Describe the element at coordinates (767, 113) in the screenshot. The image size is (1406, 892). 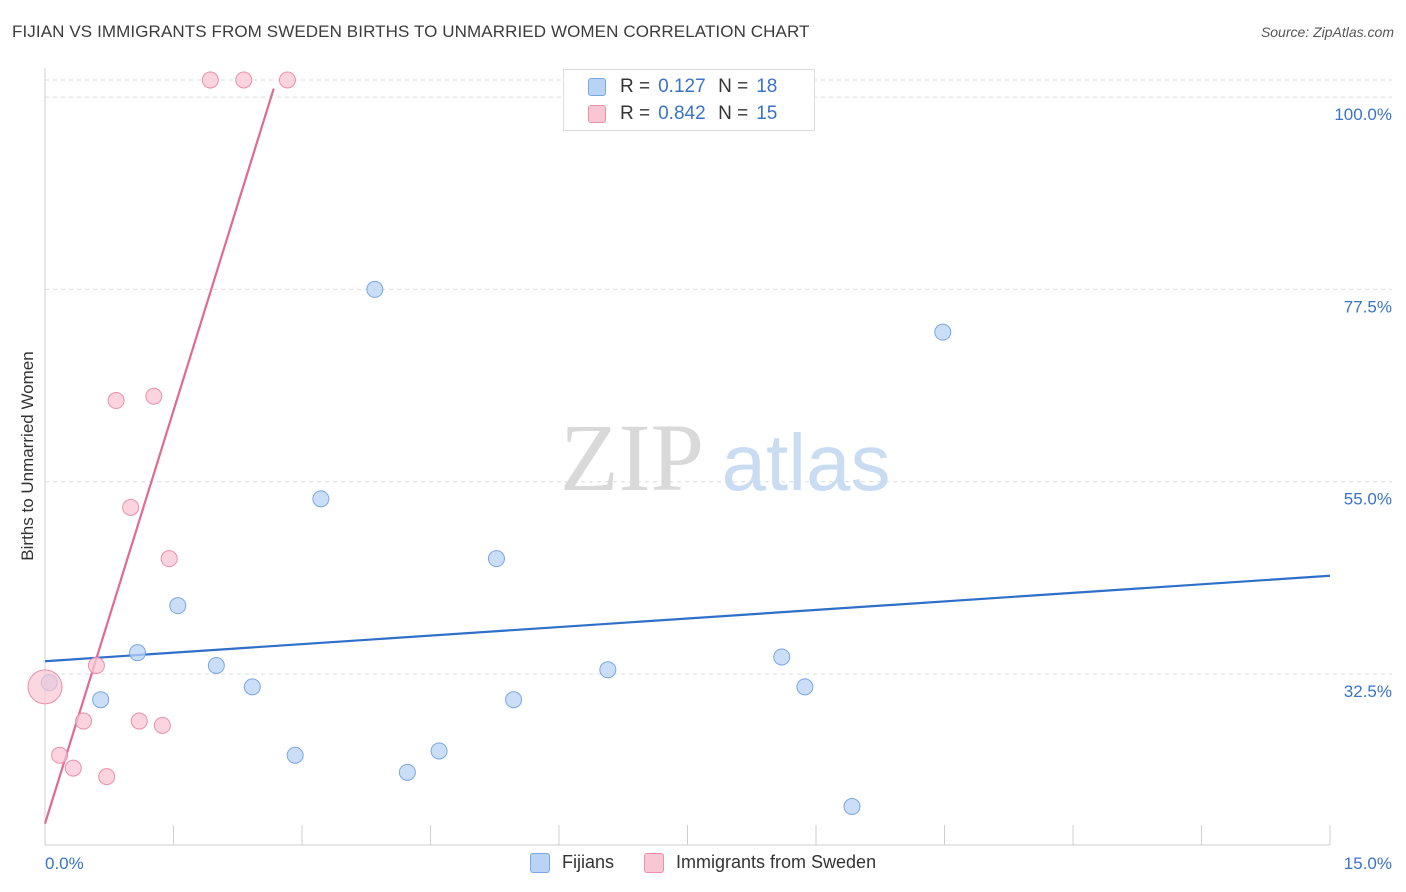
I see `n-value: 15` at that location.